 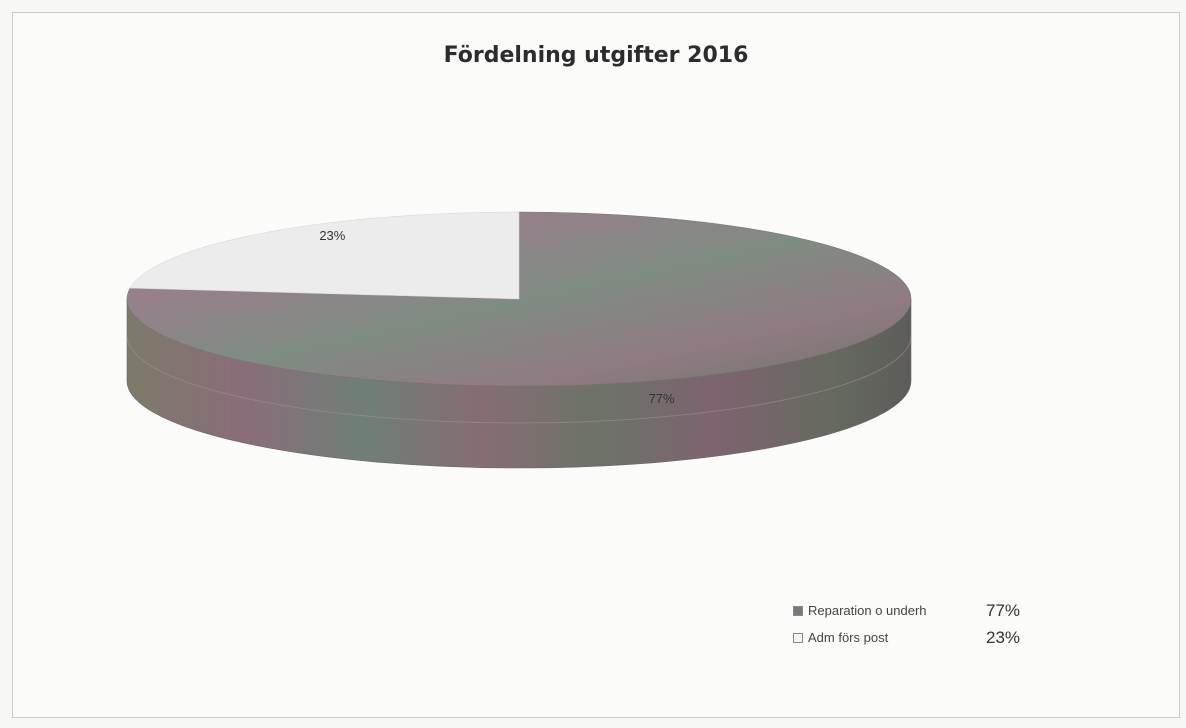 I want to click on legend-swatch-reparation, so click(x=798, y=610).